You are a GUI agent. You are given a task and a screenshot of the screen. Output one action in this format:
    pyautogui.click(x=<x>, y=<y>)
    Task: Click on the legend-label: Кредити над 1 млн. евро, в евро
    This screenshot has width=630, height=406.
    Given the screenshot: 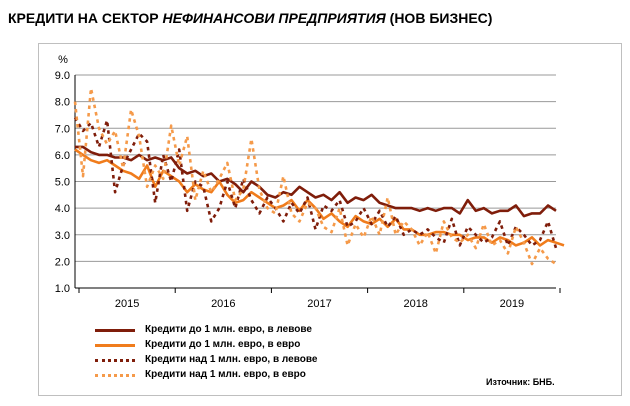 What is the action you would take?
    pyautogui.click(x=225, y=374)
    